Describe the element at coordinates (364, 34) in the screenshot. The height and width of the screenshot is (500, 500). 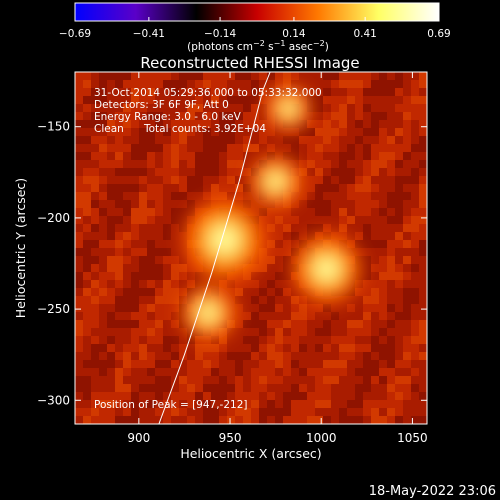
I see `colorbar-tick-label: 0.41` at that location.